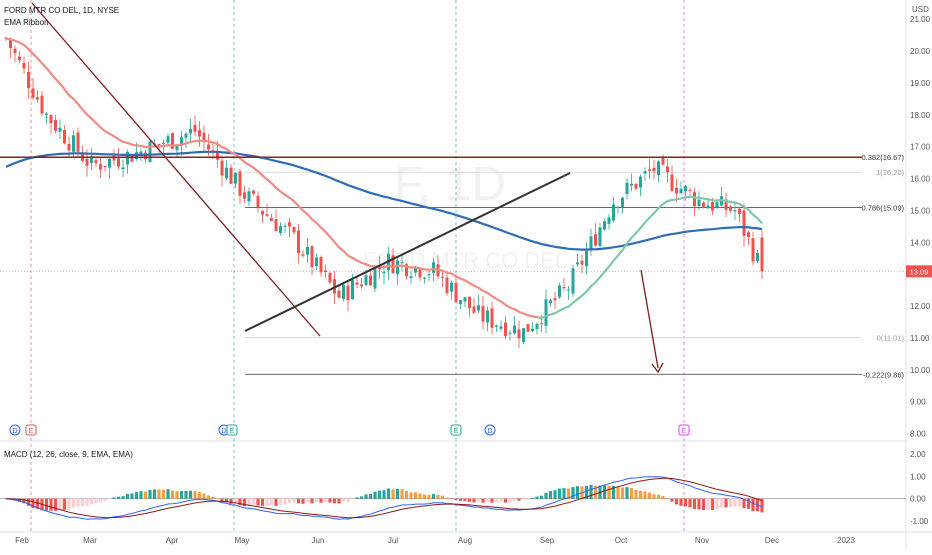  I want to click on current-price-tag-text: 13.09, so click(919, 271).